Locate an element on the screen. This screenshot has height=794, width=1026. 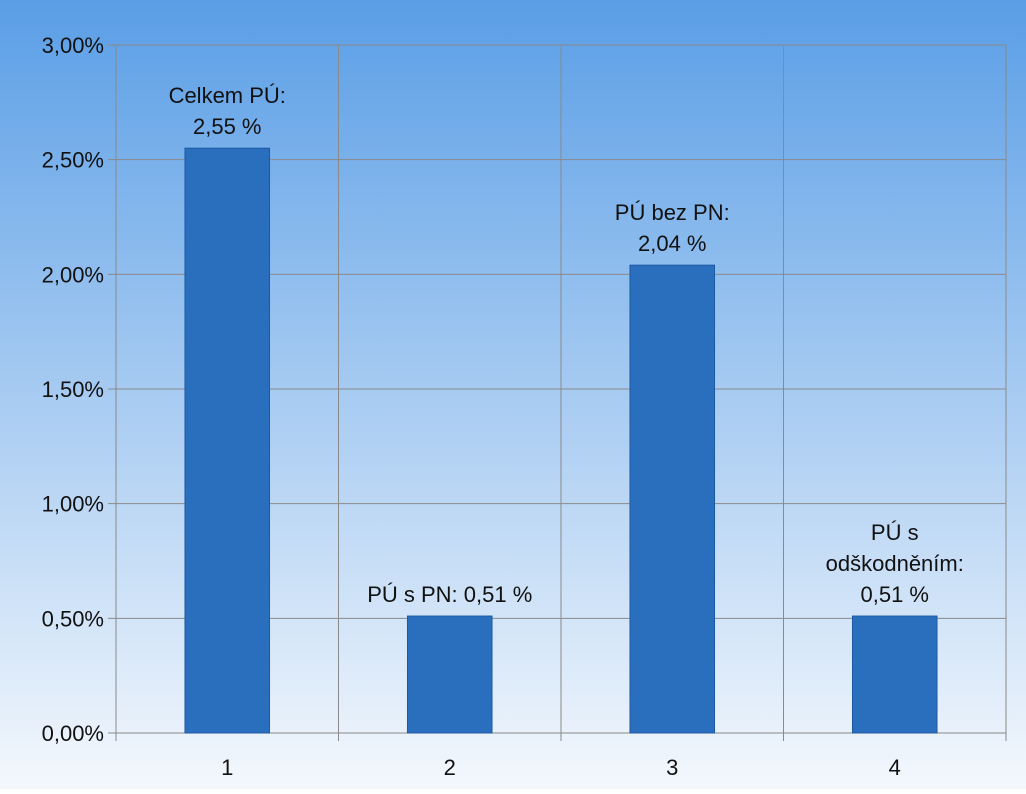
x-tick-label: 4 is located at coordinates (895, 767).